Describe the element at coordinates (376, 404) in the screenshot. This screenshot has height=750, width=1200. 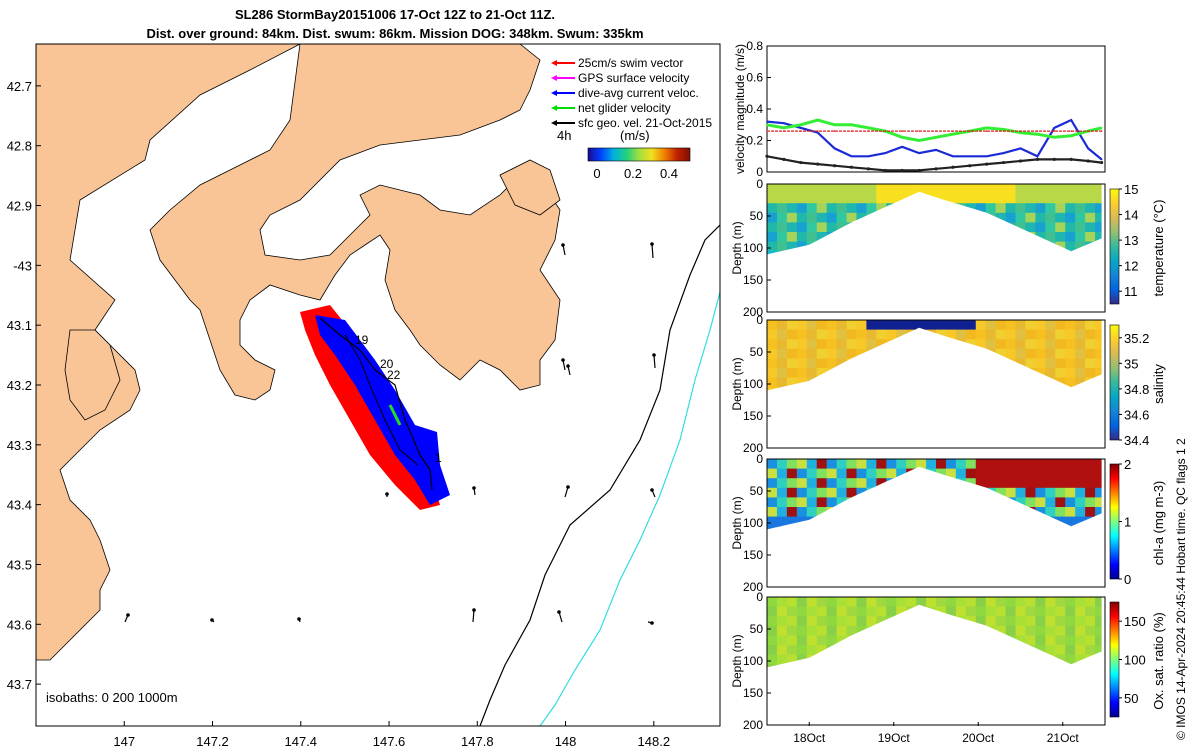
I see `glider-track` at that location.